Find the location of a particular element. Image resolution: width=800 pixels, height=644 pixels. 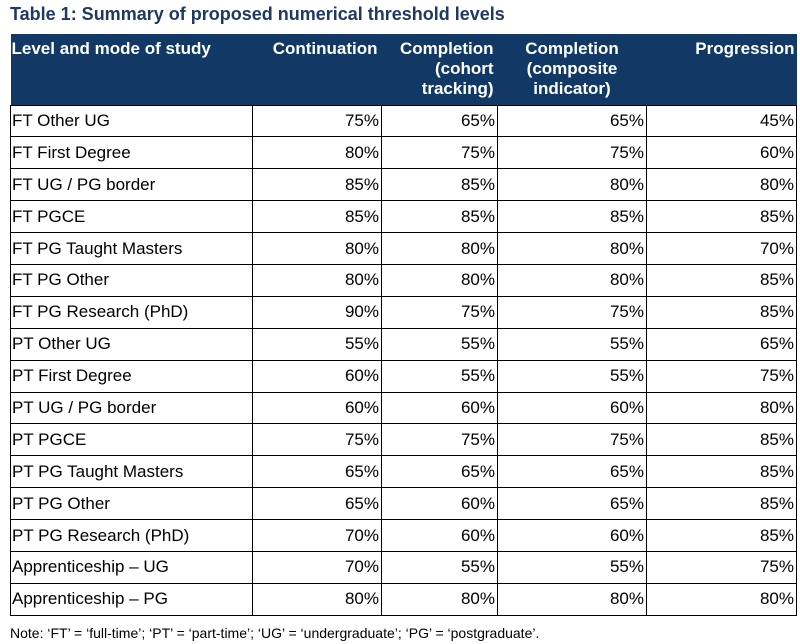

table-row: PT PG Taught Masters 65% 65% 65% 85% is located at coordinates (403, 472).